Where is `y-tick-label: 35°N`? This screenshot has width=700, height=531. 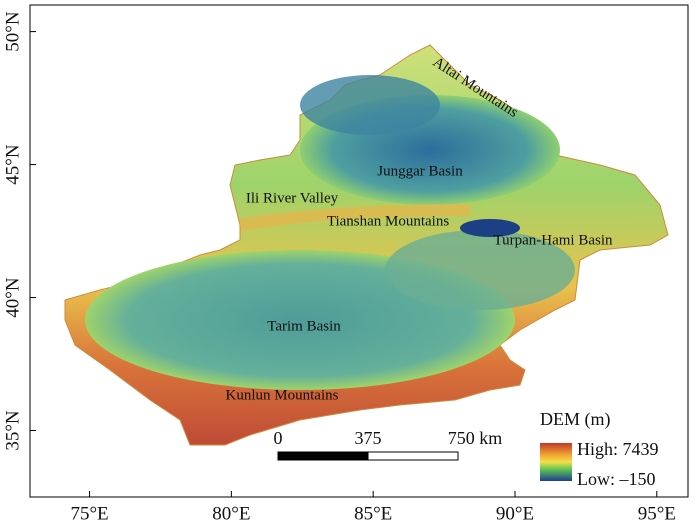 y-tick-label: 35°N is located at coordinates (12, 430).